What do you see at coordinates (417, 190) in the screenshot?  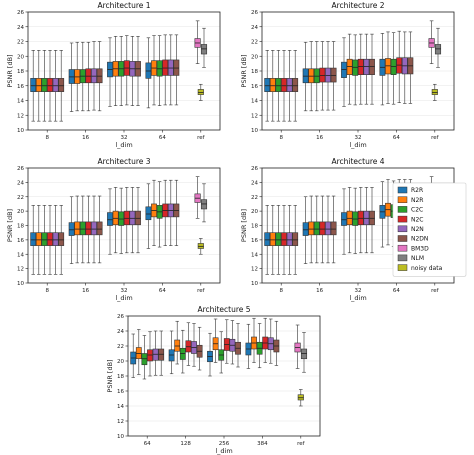 I see `legend-label: R2R` at bounding box center [417, 190].